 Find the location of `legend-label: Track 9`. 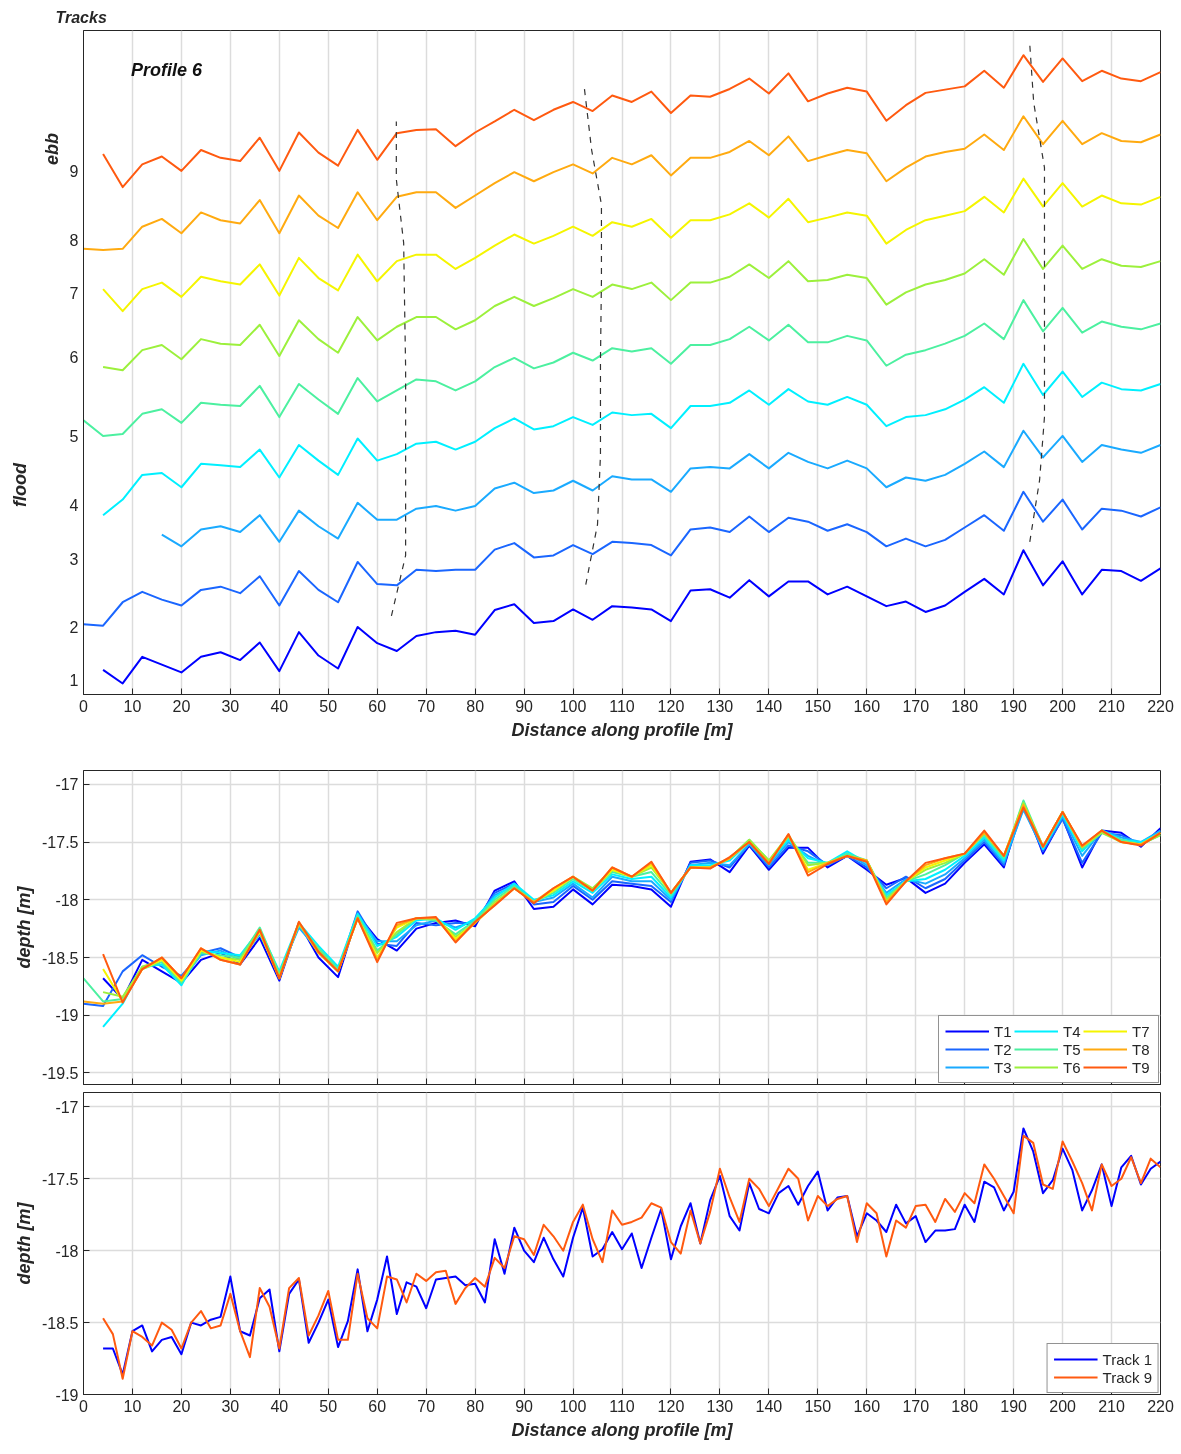

legend-label: Track 9 is located at coordinates (1127, 1377).